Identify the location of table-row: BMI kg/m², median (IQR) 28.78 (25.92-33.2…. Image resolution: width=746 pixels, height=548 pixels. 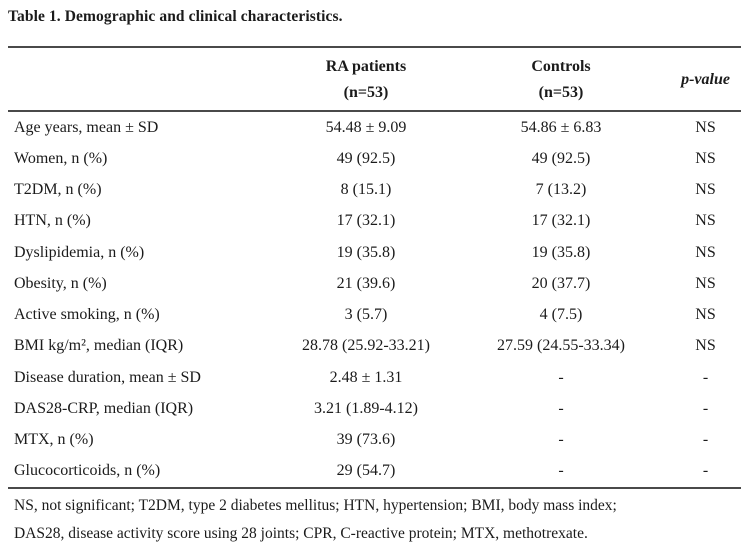
(374, 346).